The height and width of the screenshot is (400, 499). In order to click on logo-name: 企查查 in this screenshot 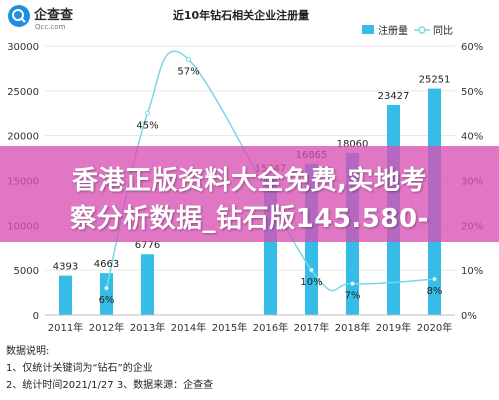, I will do `click(53, 15)`.